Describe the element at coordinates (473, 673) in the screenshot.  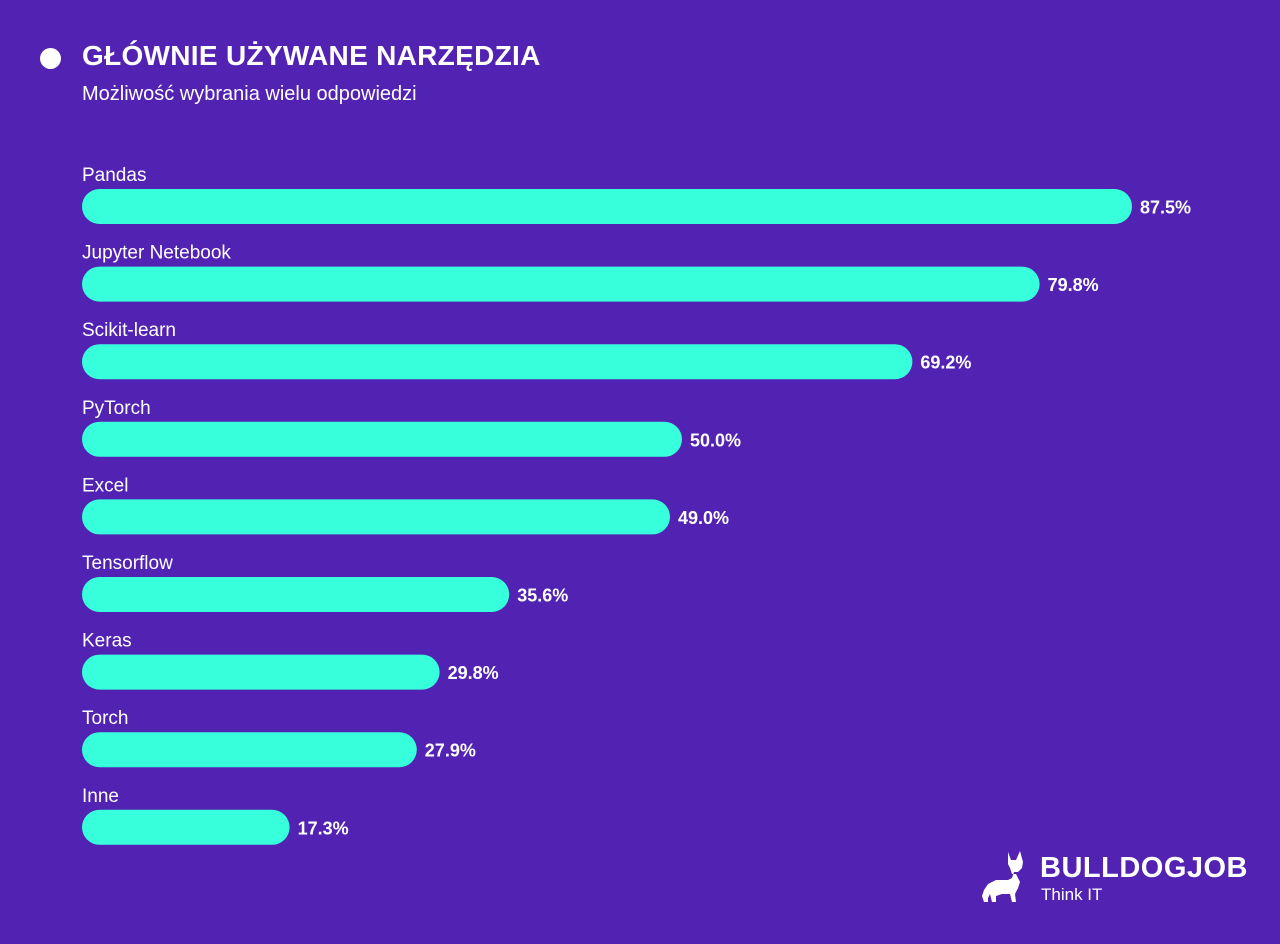
I see `value-label: 29.8%` at that location.